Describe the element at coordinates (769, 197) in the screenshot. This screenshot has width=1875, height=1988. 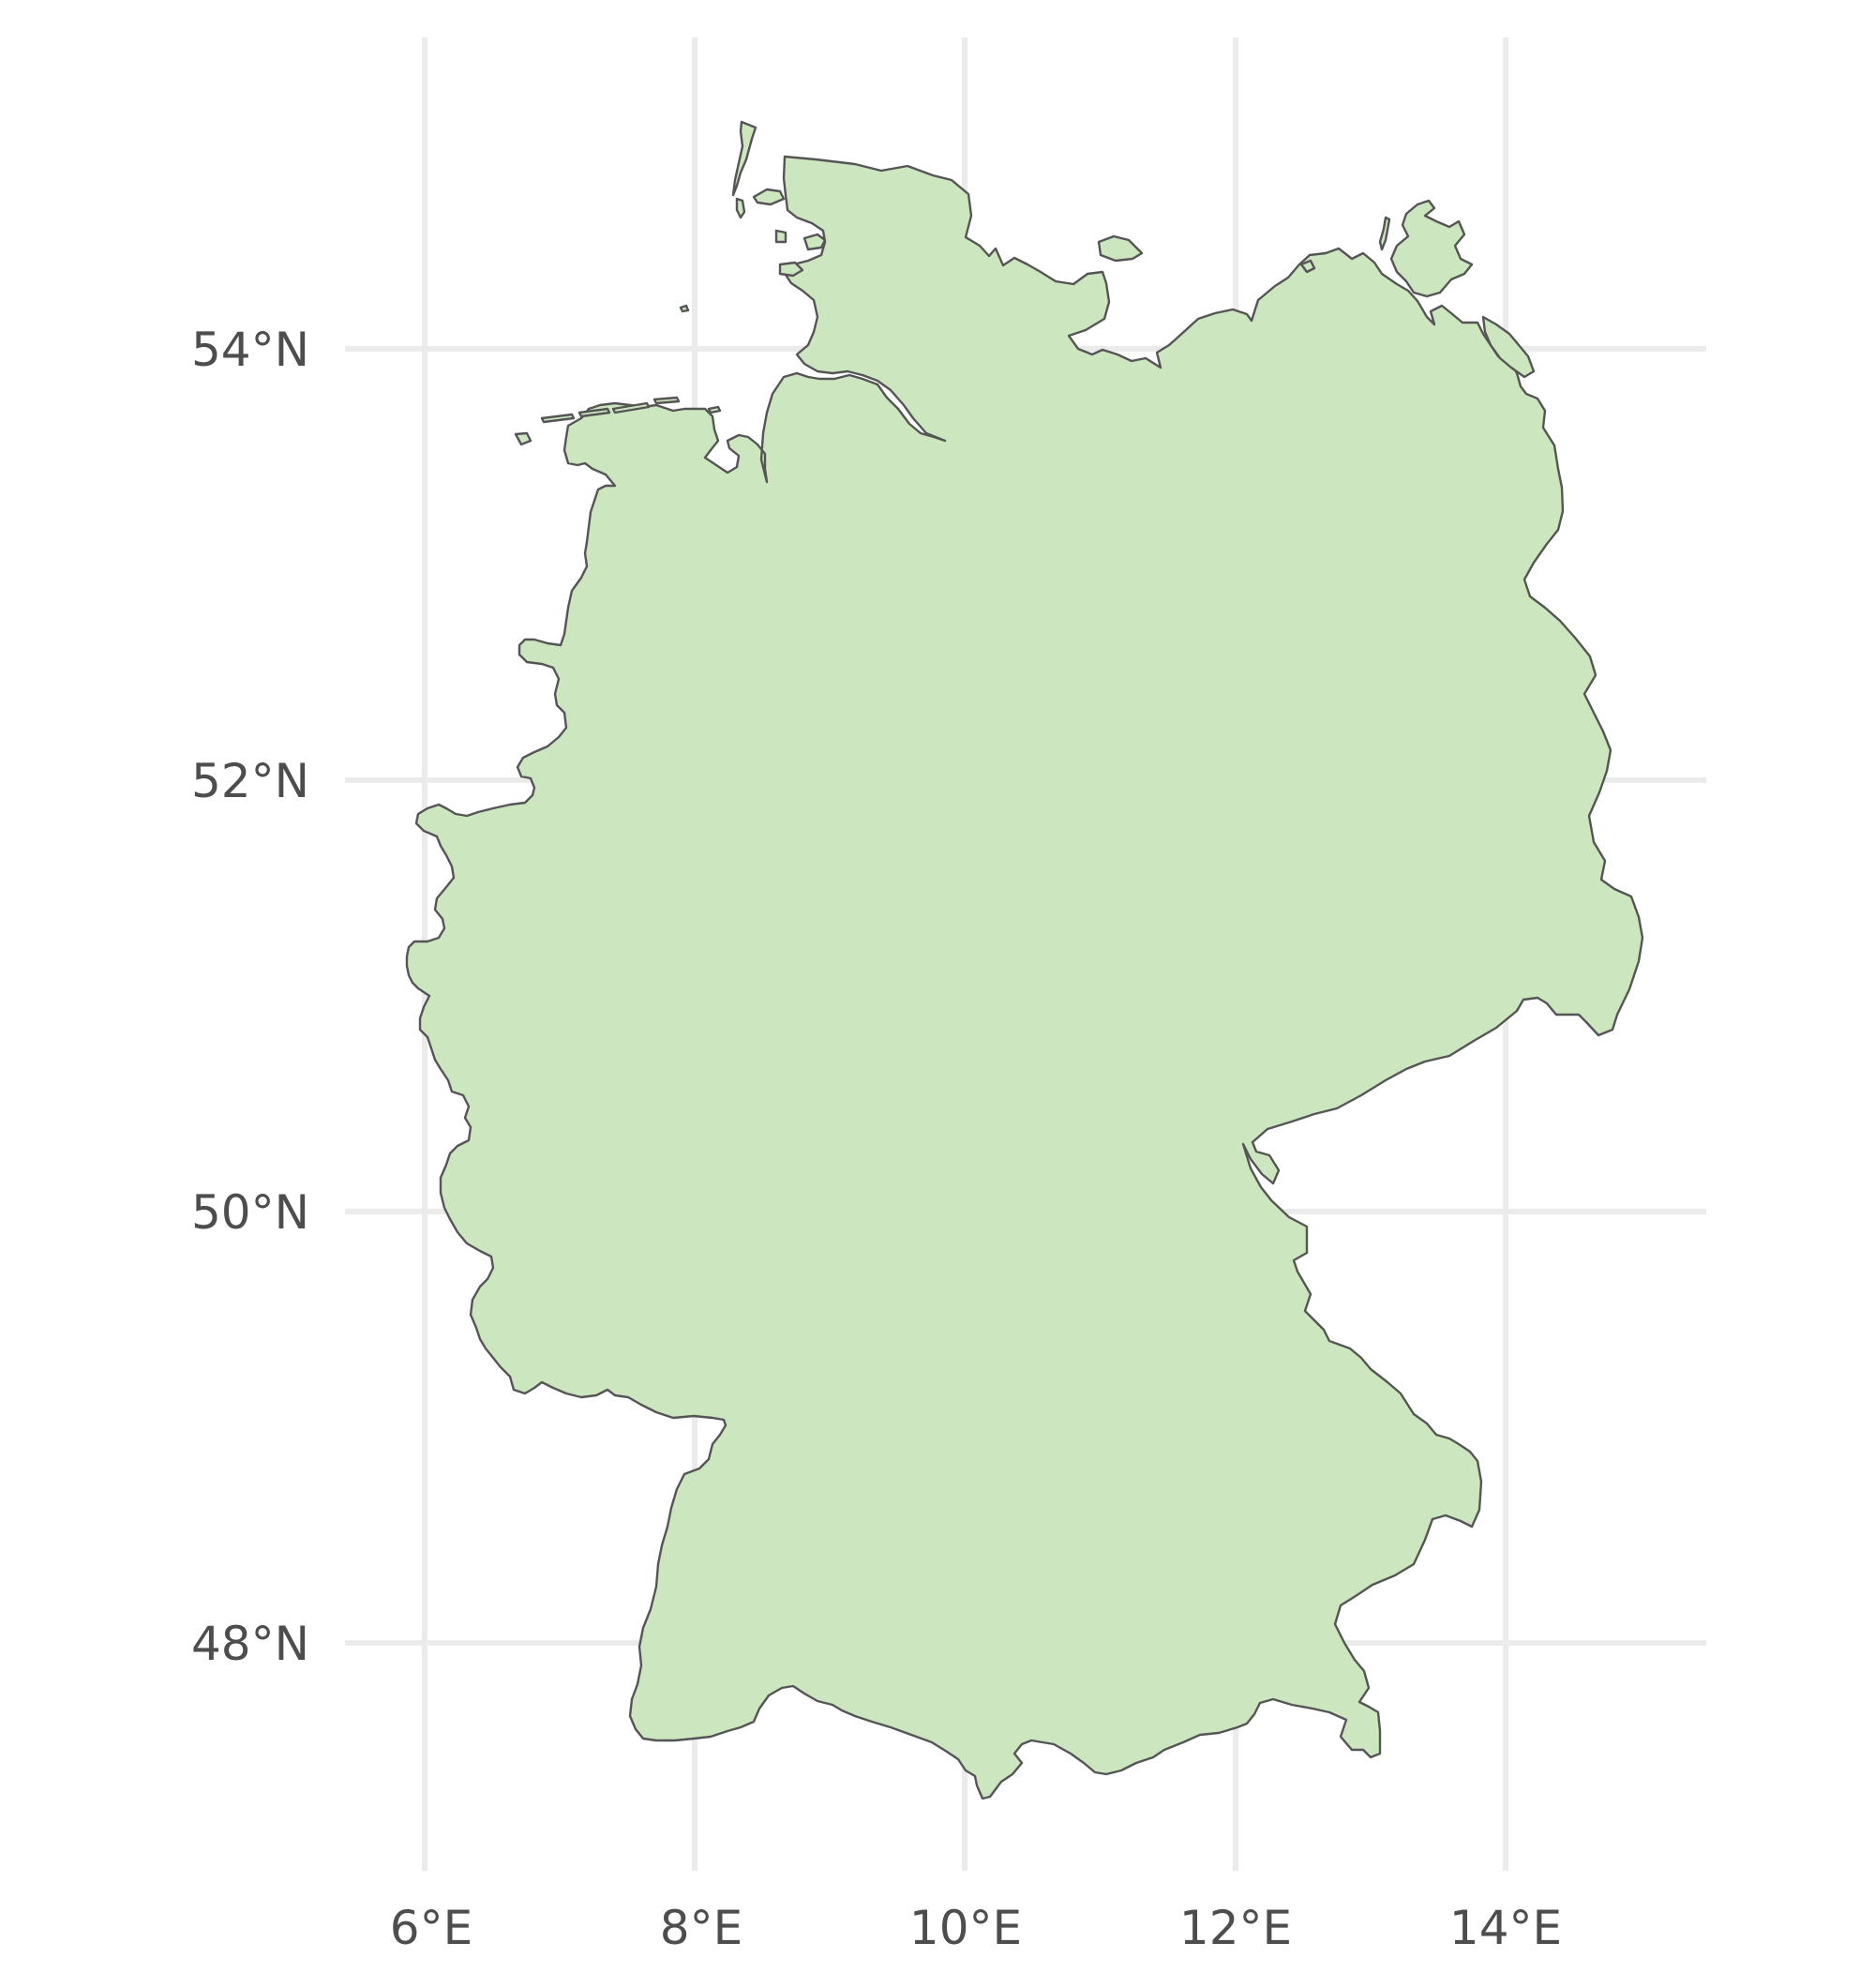
I see `island-foehr` at that location.